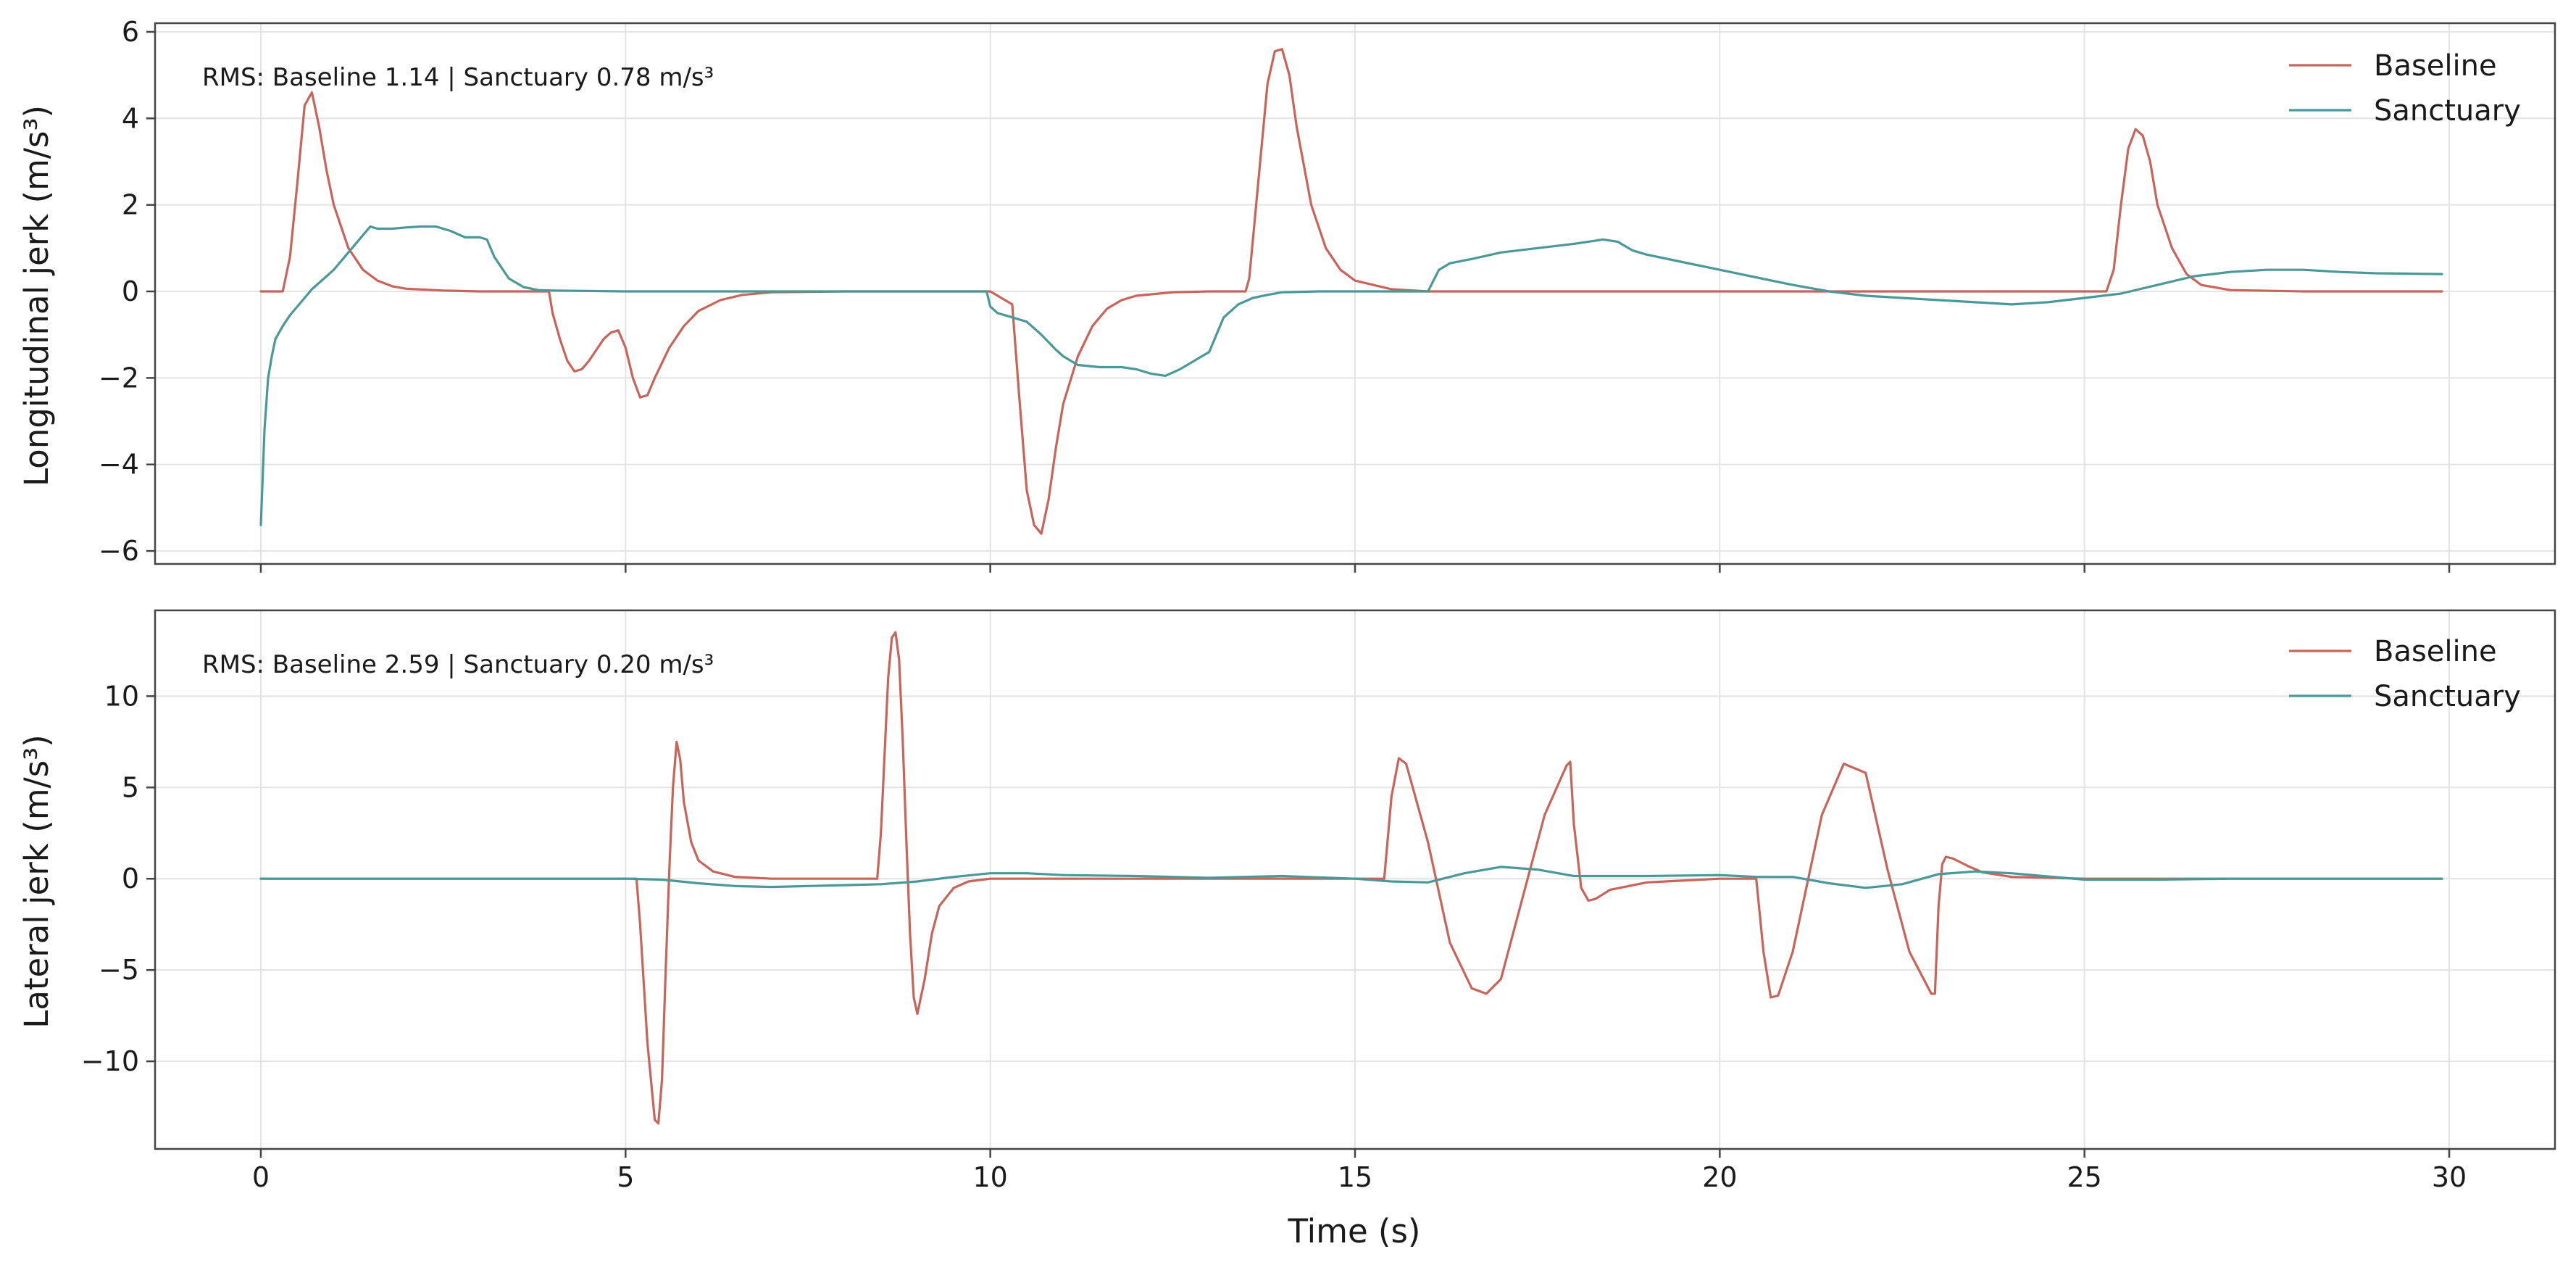  What do you see at coordinates (2447, 111) in the screenshot?
I see `longitudinal-legend-label-sanctuary: Sanctuary` at bounding box center [2447, 111].